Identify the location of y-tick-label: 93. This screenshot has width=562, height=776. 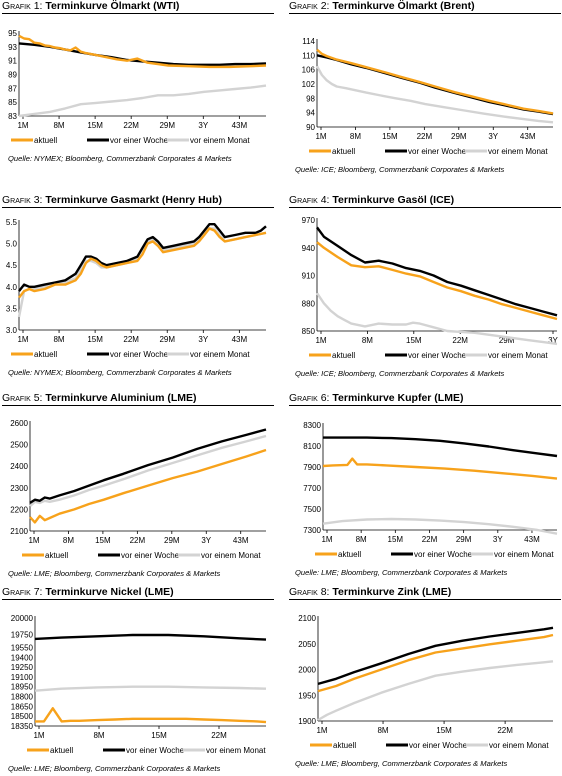
(12, 47).